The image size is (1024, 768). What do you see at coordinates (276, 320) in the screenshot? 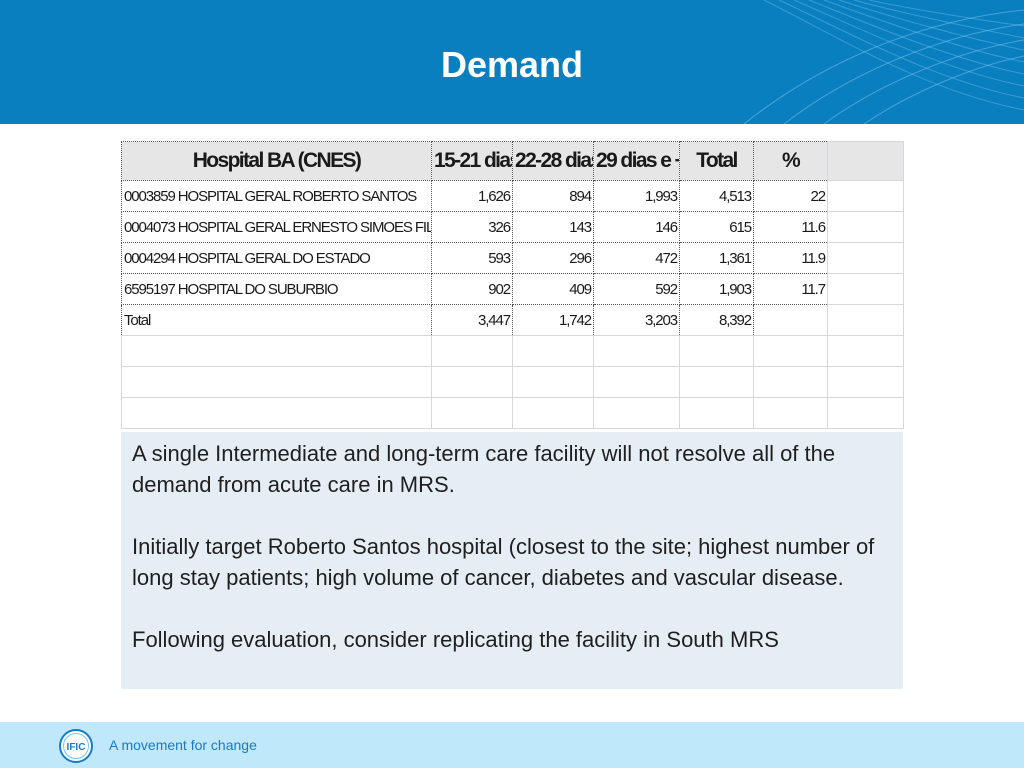
I see `total-label-cell: Total` at bounding box center [276, 320].